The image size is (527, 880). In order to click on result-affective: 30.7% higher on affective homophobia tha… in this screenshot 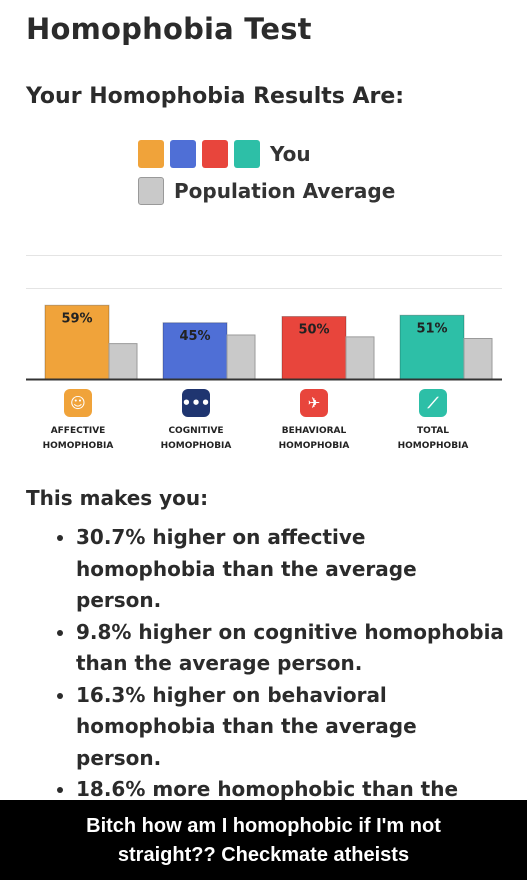, I will do `click(291, 569)`.